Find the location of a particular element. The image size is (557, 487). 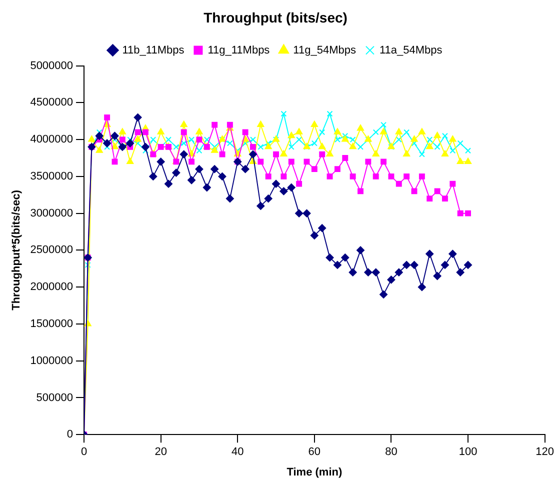

y-tick-label: 1500000 is located at coordinates (52, 324).